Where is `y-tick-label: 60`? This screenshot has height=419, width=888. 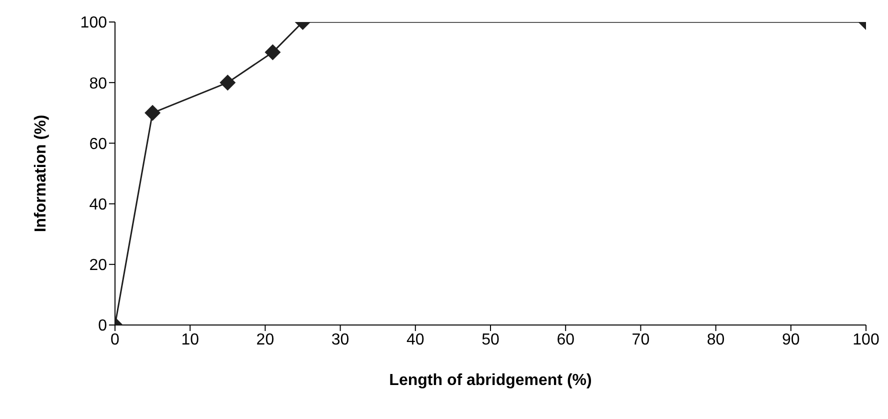 y-tick-label: 60 is located at coordinates (98, 144).